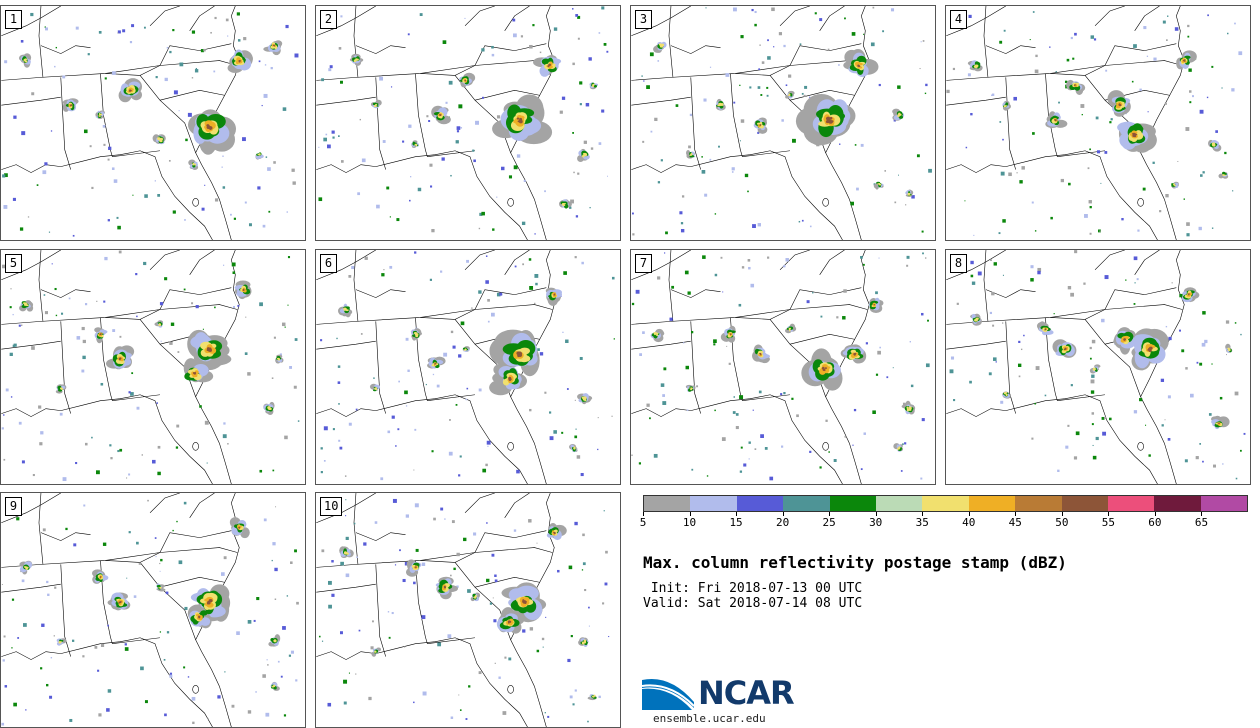 The width and height of the screenshot is (1260, 728). Describe the element at coordinates (709, 718) in the screenshot. I see `site-url: ensemble.ucar.edu` at that location.